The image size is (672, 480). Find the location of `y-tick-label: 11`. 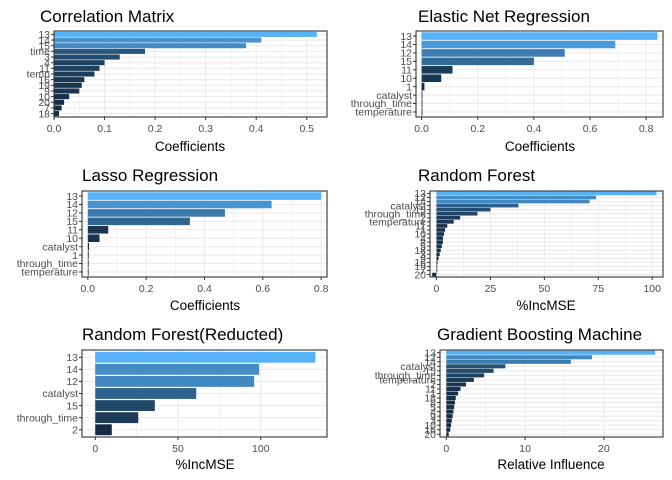

y-tick-label: 11 is located at coordinates (420, 227).